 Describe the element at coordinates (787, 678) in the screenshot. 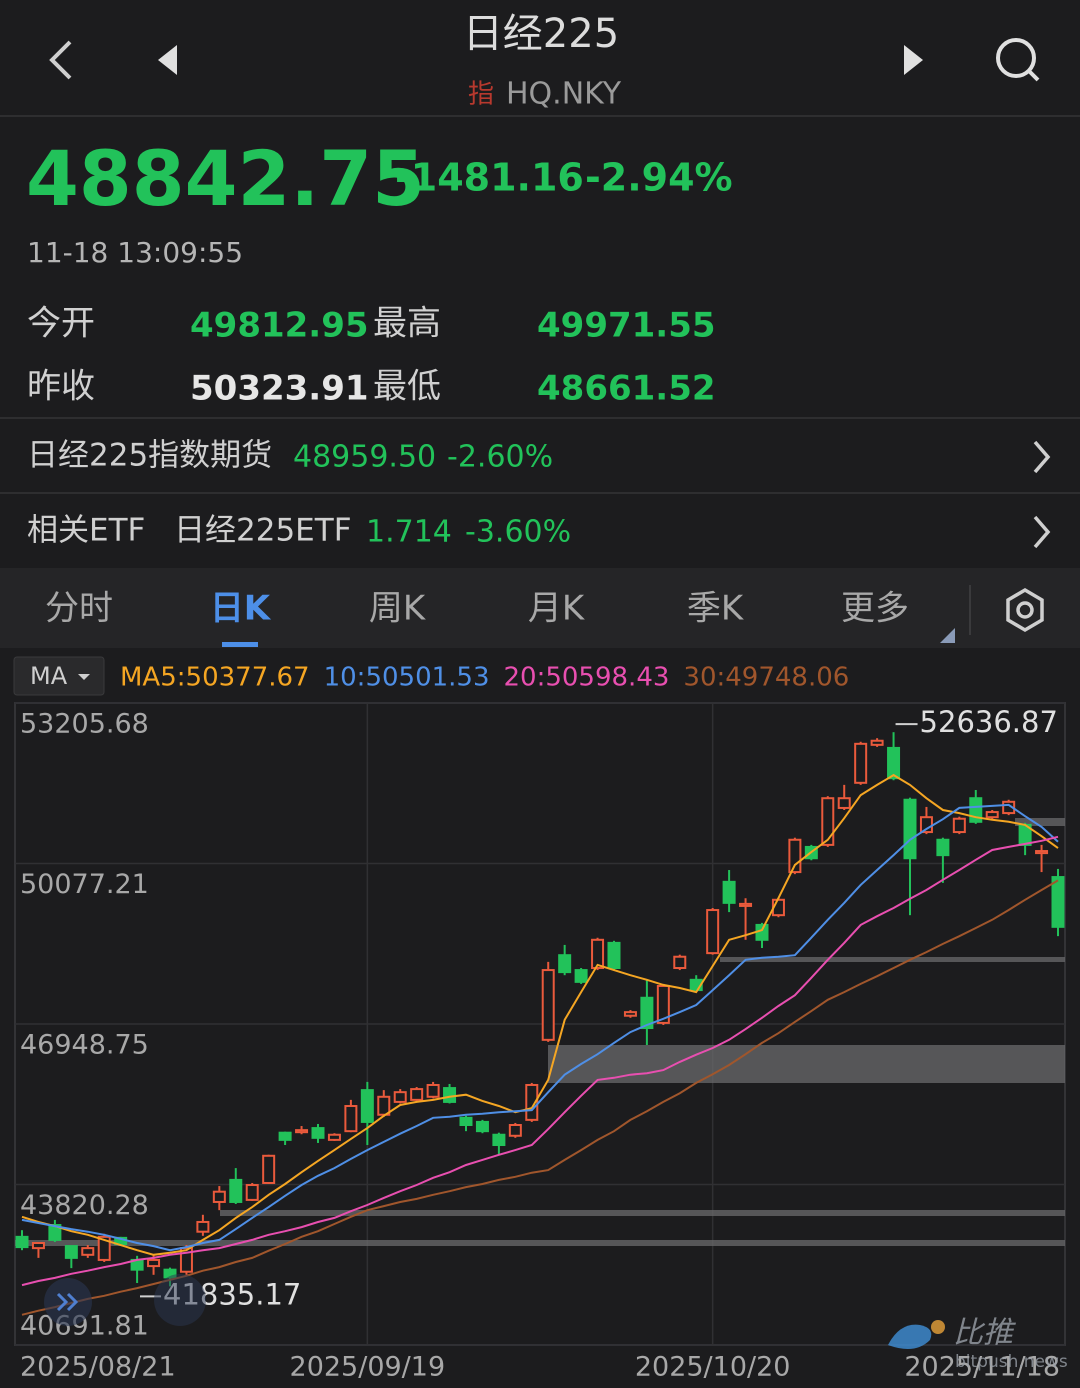

I see `legend-value: 49748.06` at that location.